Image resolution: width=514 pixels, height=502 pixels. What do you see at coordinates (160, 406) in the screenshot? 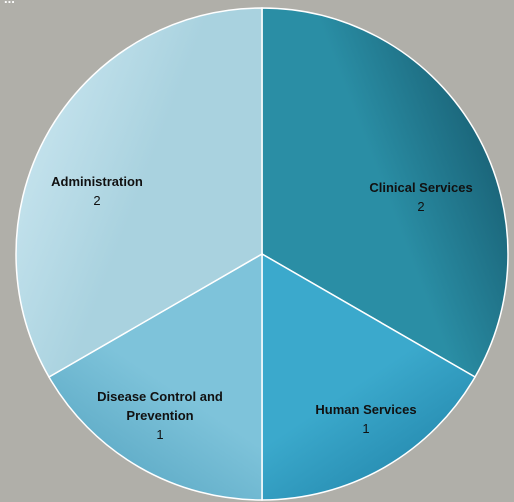
I see `slice-label-disease-control-and-prevention: Disease Control and Prevention` at bounding box center [160, 406].